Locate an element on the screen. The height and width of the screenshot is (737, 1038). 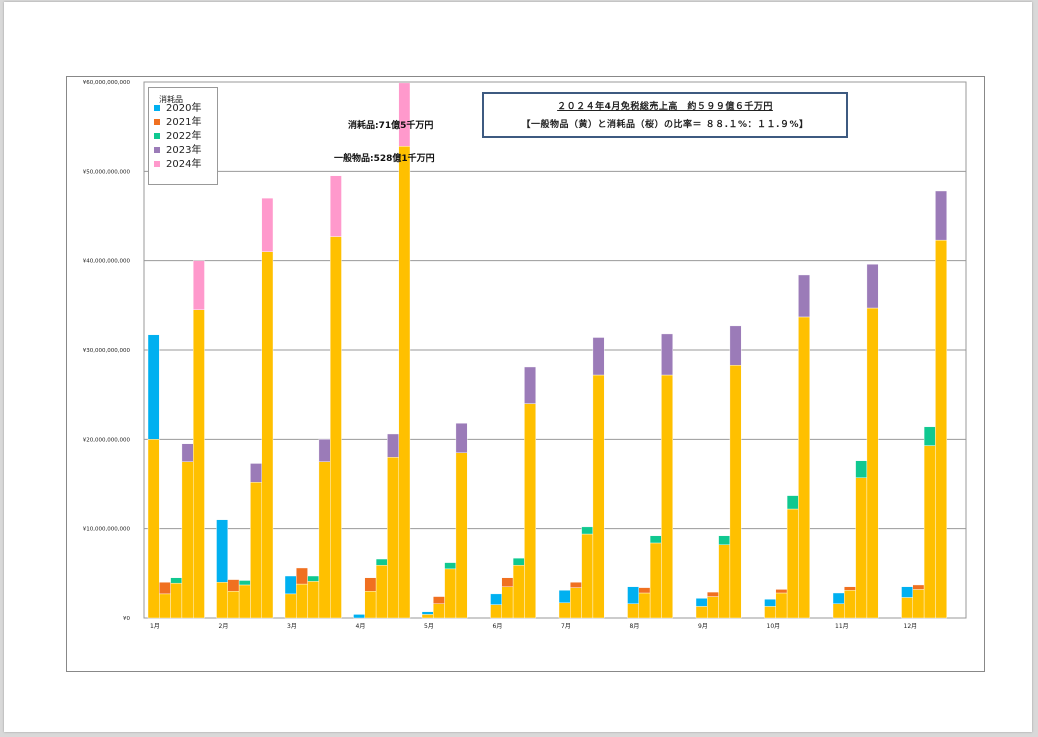
x-tick-label: 5月 is located at coordinates (429, 626).